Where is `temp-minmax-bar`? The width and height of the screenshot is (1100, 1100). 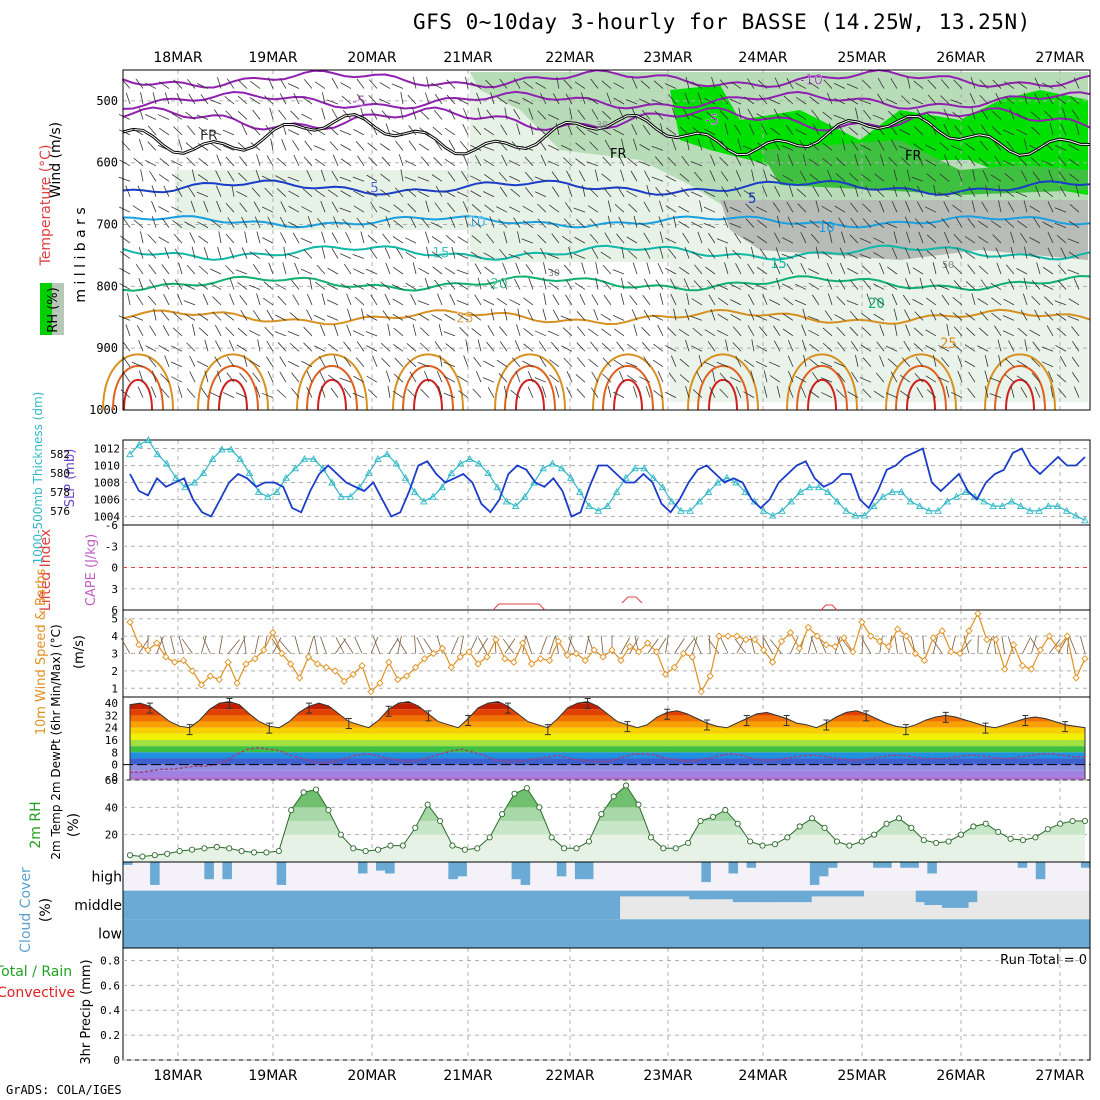 temp-minmax-bar is located at coordinates (587, 704).